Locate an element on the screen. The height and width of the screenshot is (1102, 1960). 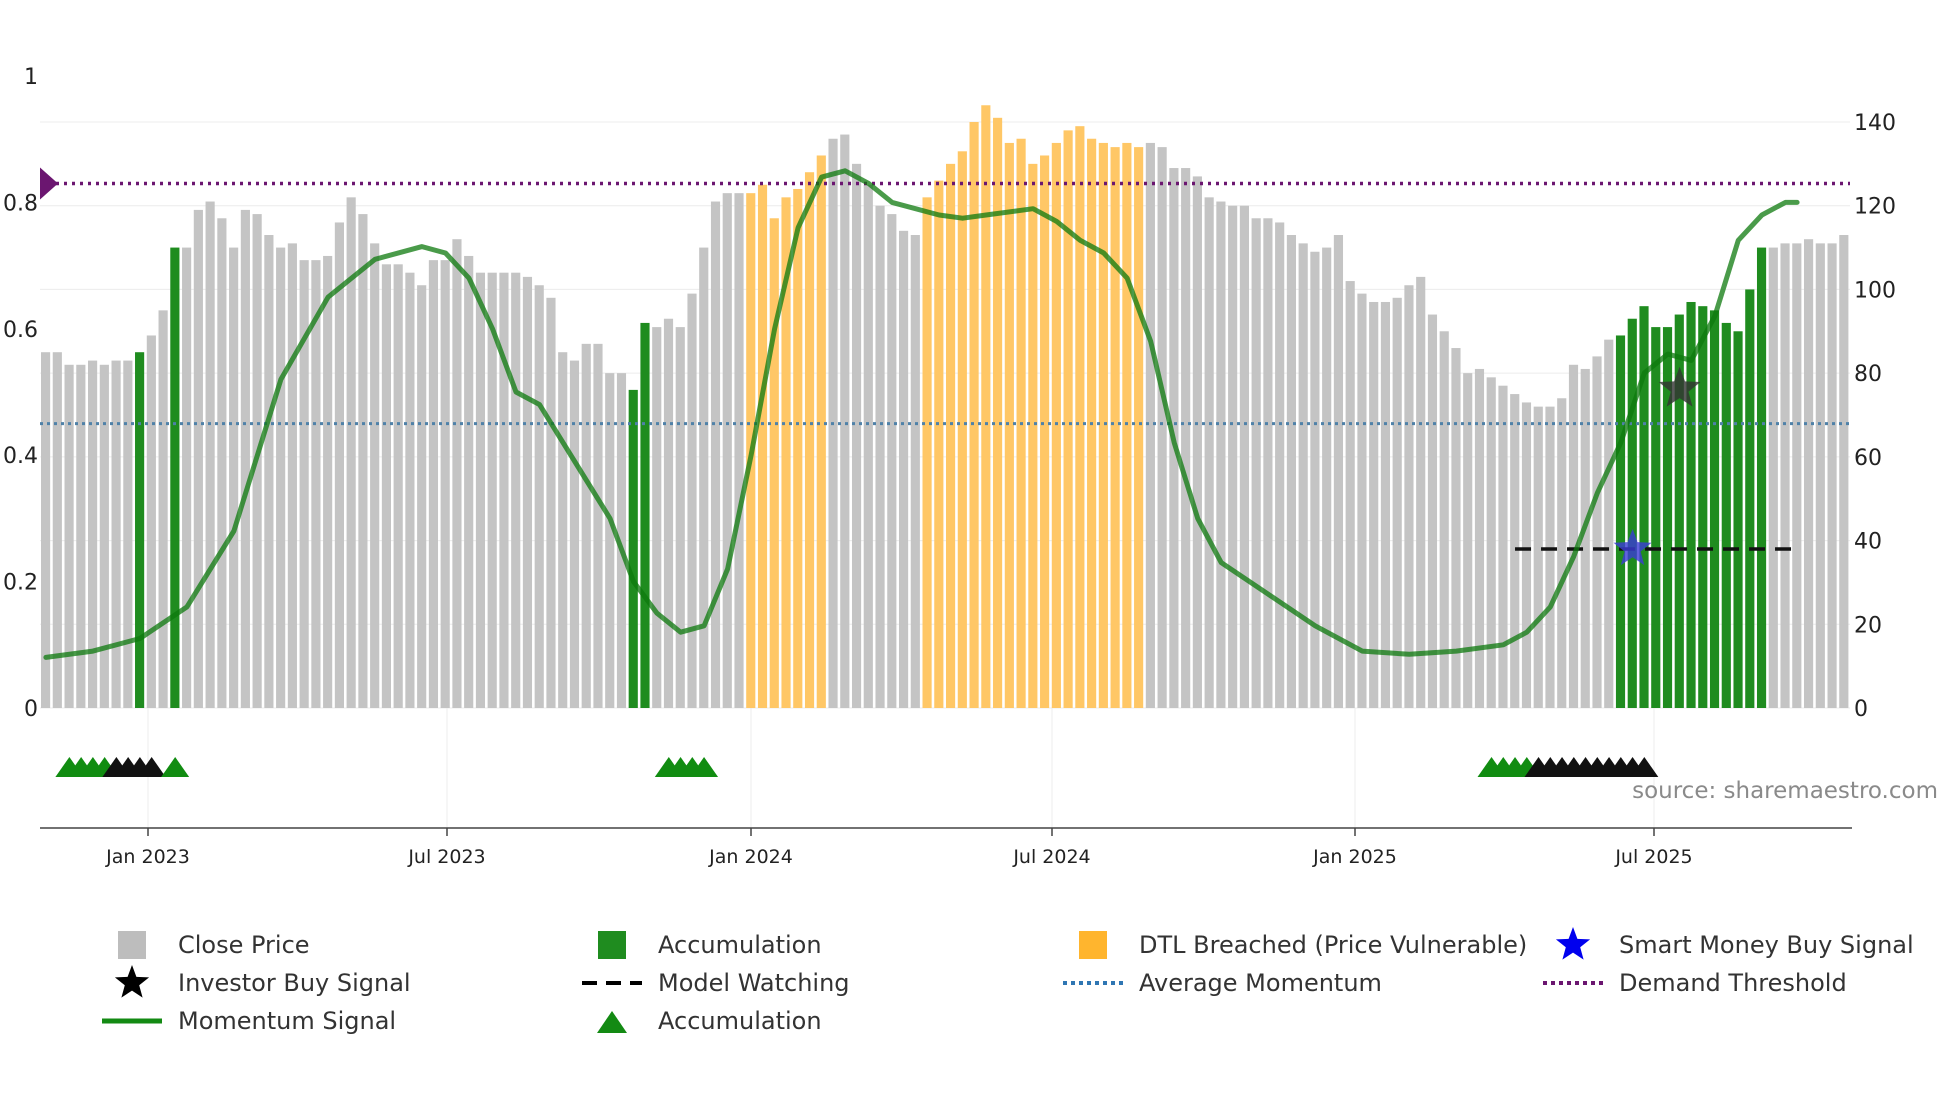
legend-item: Demand Threshold is located at coordinates (1694, 983).